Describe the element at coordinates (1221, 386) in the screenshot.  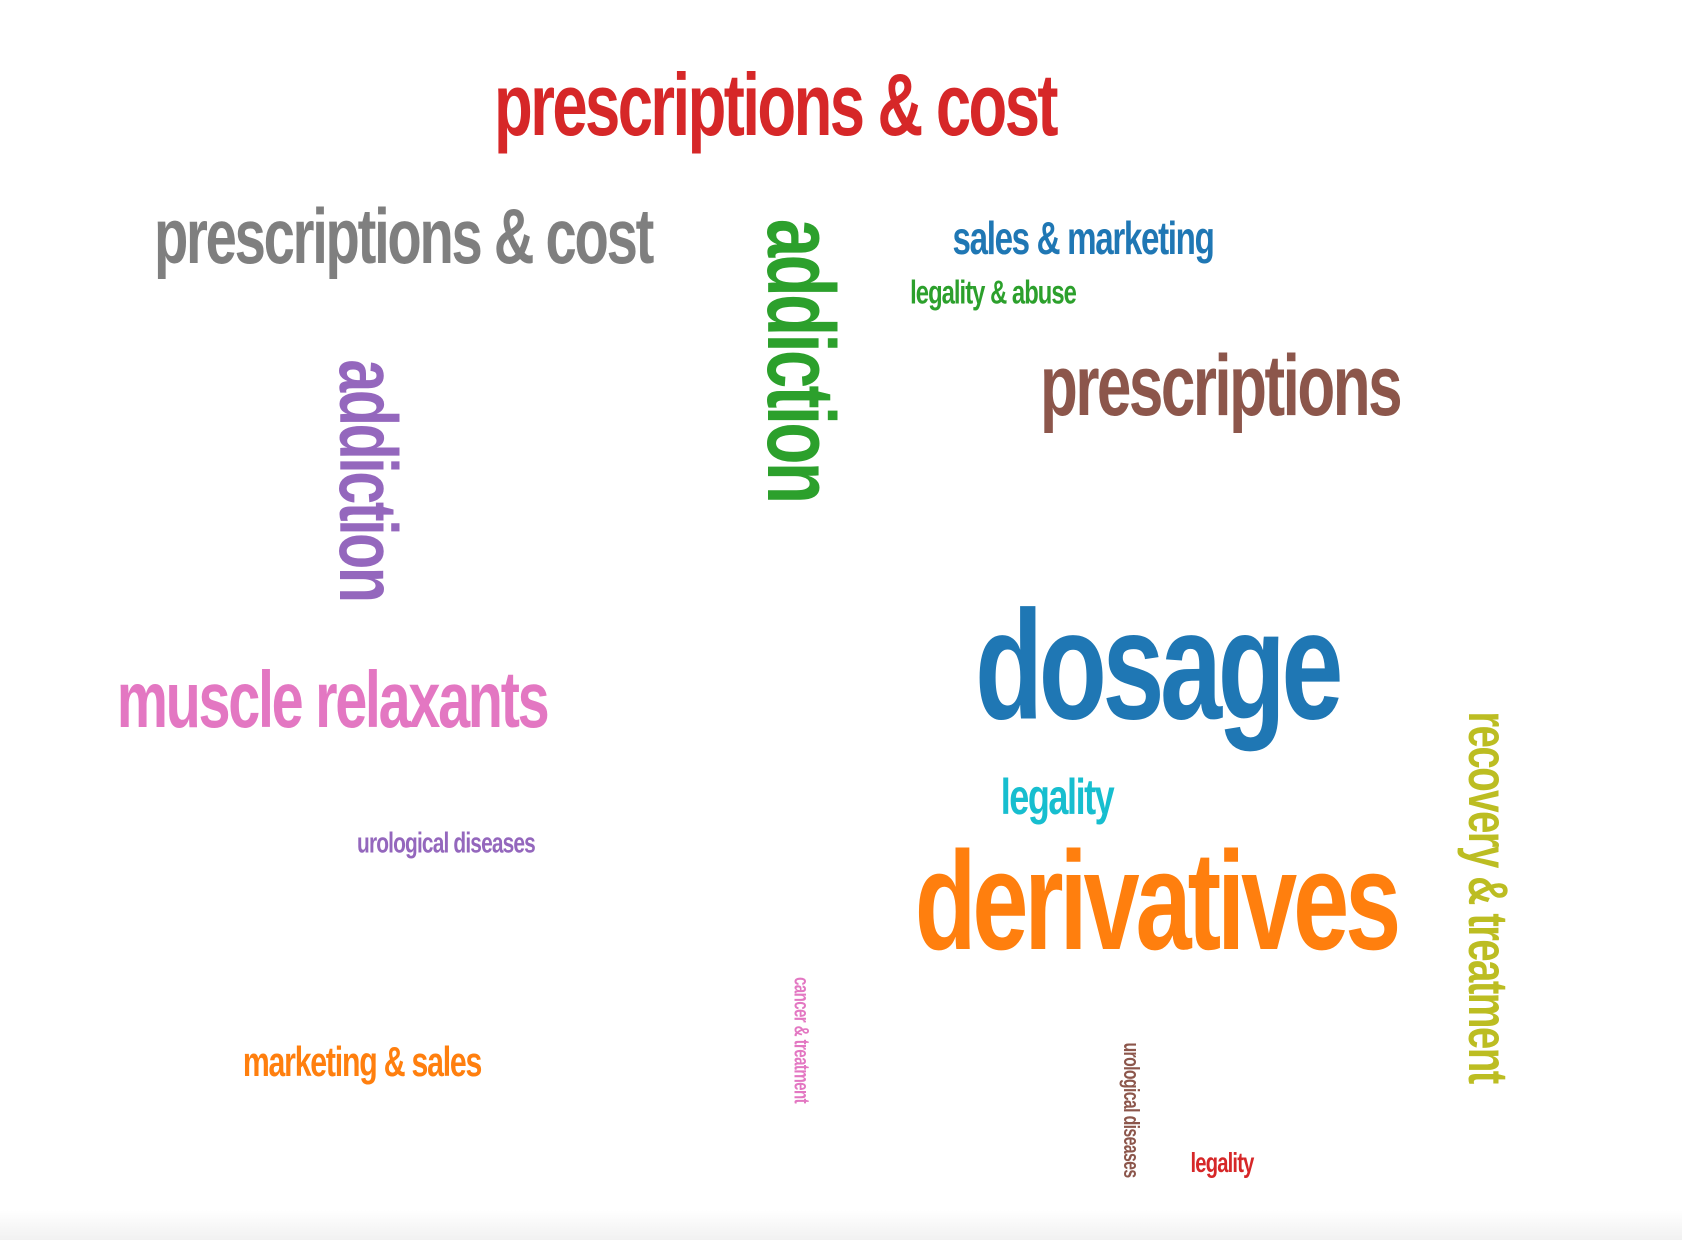
I see `word-prescriptions: prescriptions` at that location.